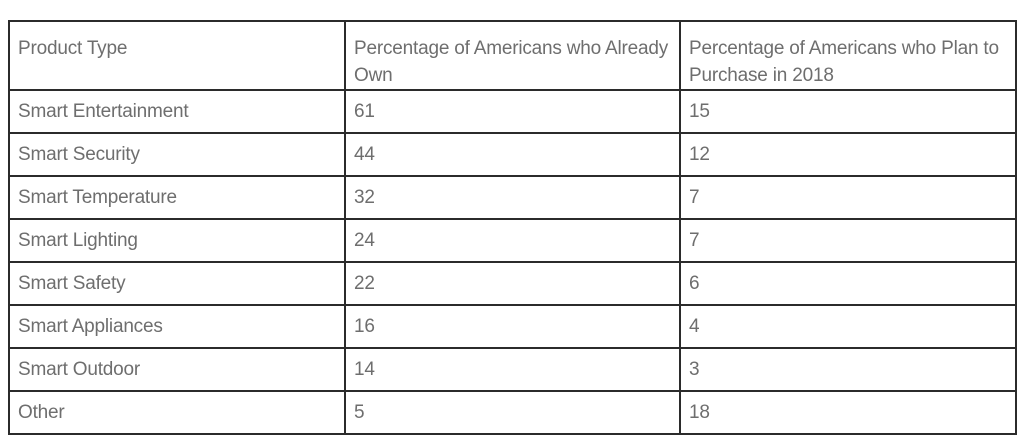  Describe the element at coordinates (848, 369) in the screenshot. I see `cell-plan-to-purchase: 3` at that location.